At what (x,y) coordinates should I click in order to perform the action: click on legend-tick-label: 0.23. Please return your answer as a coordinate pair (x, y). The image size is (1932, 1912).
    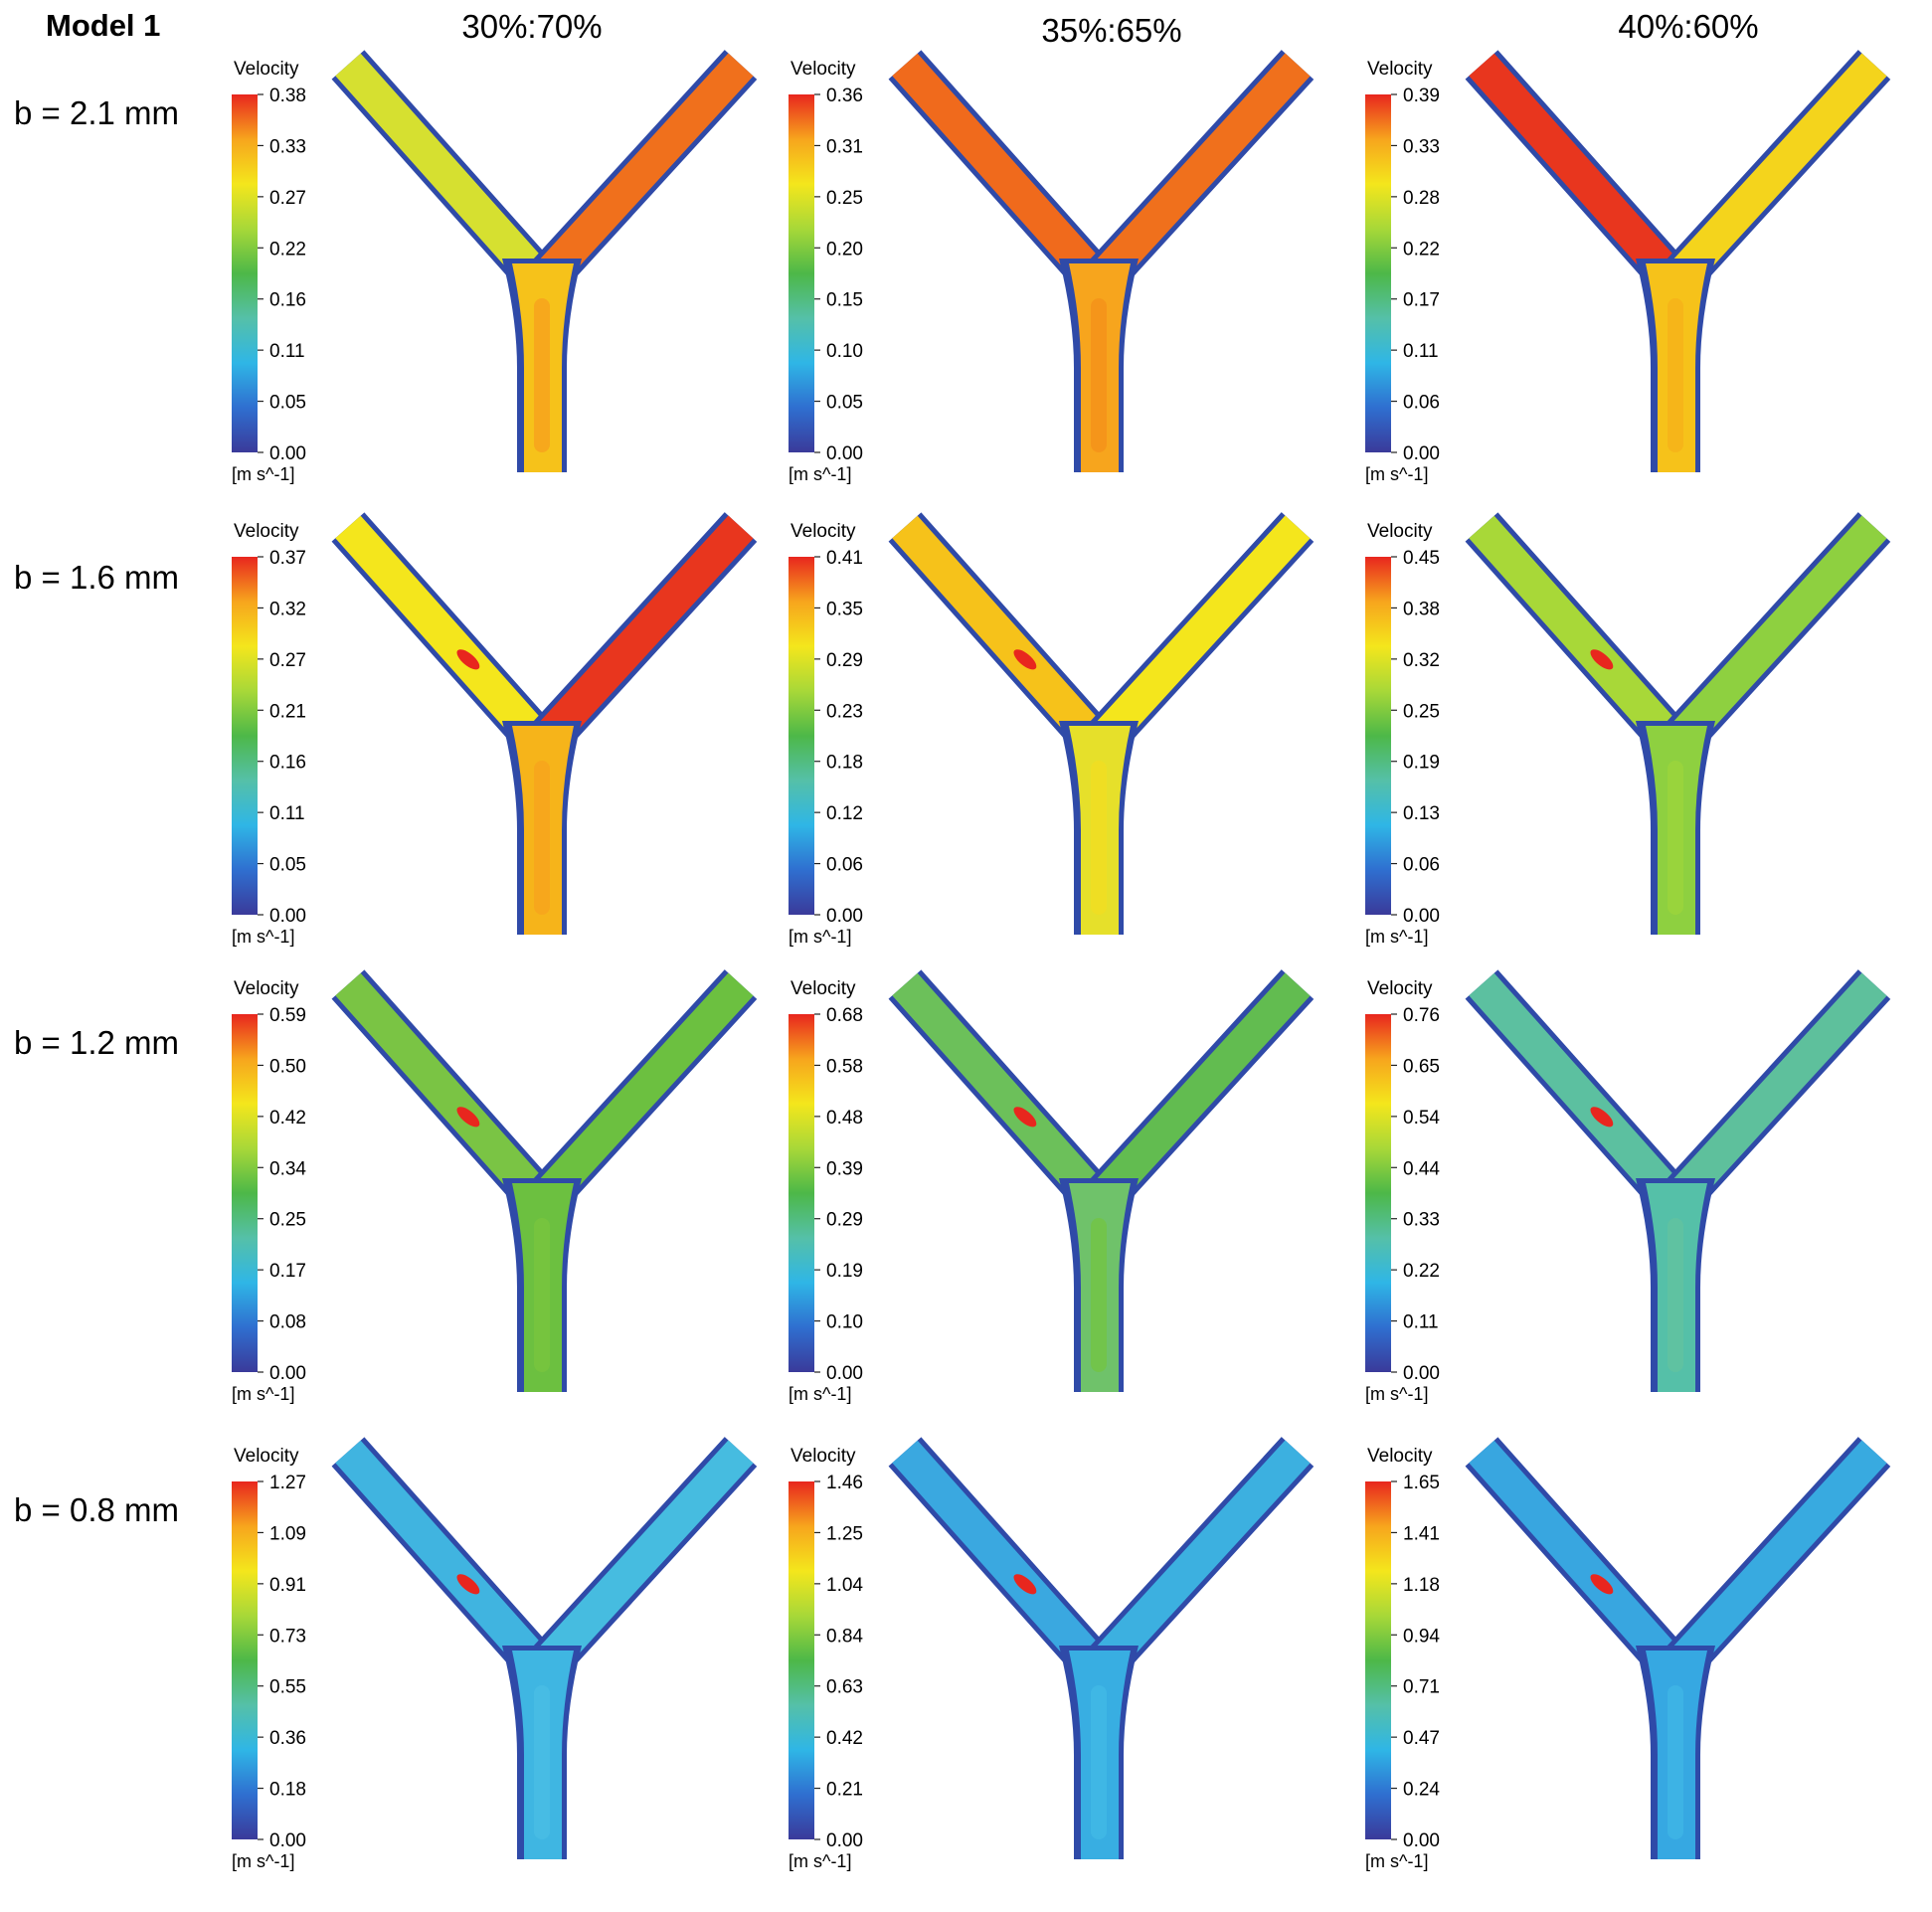
    Looking at the image, I should click on (845, 711).